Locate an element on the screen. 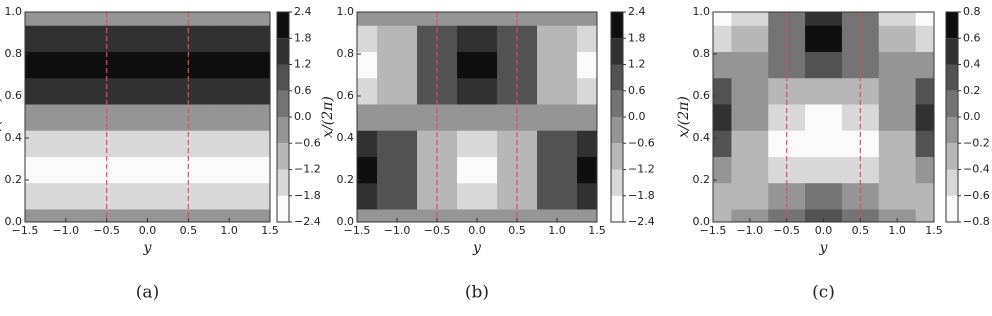 The image size is (992, 316). x-tick-label: 1.0 is located at coordinates (897, 230).